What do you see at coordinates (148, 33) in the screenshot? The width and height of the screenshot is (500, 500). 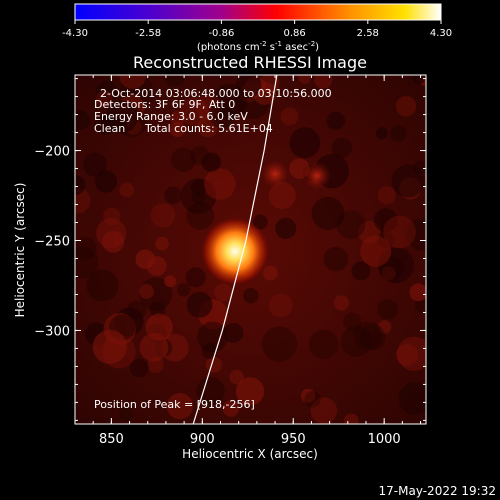 I see `colorbar-tick-label: -2.58` at bounding box center [148, 33].